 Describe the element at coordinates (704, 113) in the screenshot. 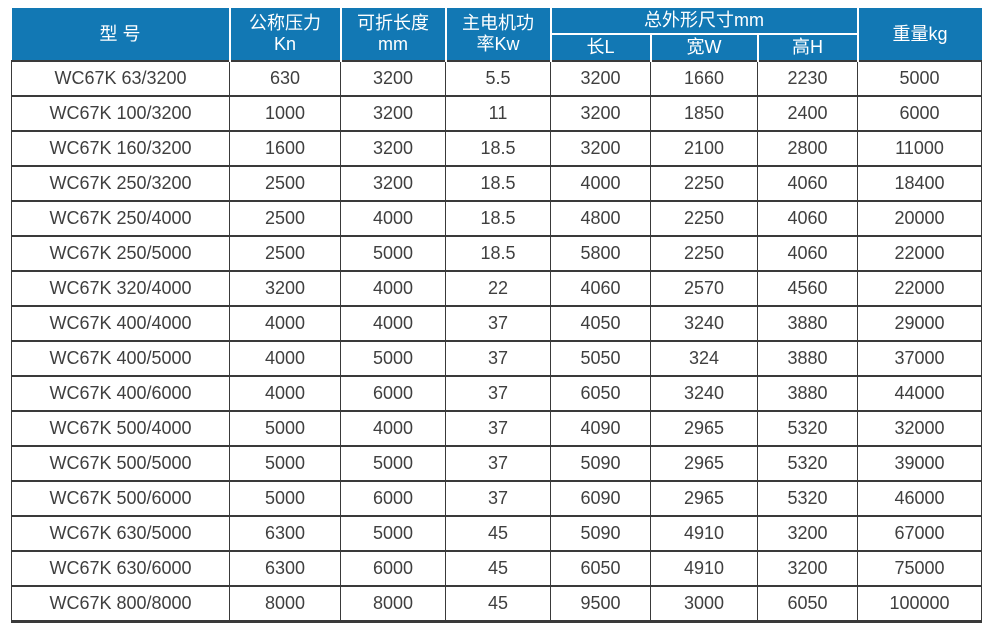

I see `value-cell: 1850` at that location.